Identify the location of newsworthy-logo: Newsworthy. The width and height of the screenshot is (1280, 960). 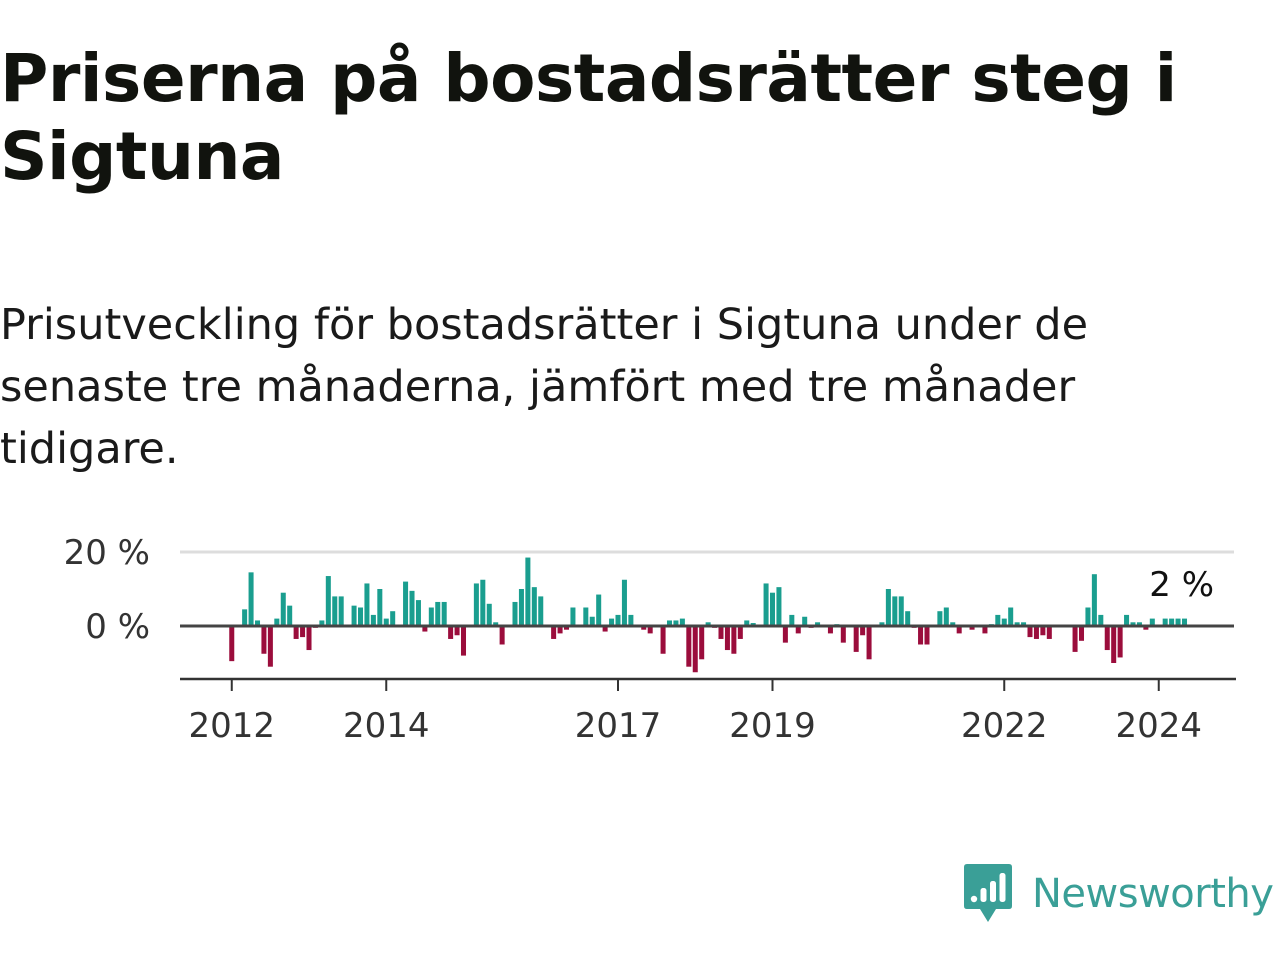
(1118, 894).